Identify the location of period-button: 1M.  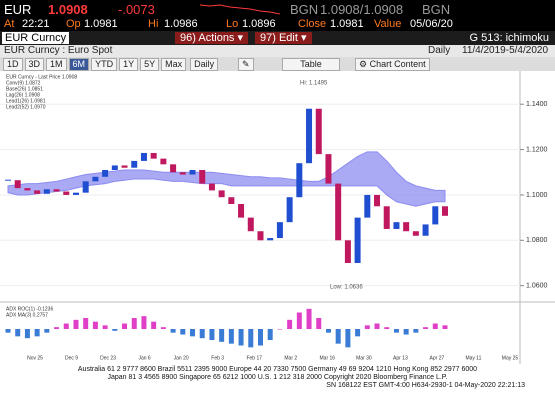
(56, 64).